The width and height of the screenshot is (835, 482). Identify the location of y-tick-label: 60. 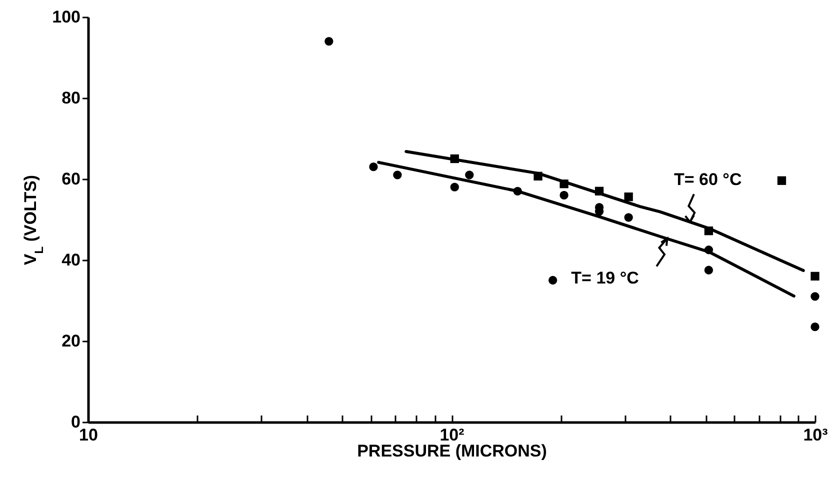
(71, 179).